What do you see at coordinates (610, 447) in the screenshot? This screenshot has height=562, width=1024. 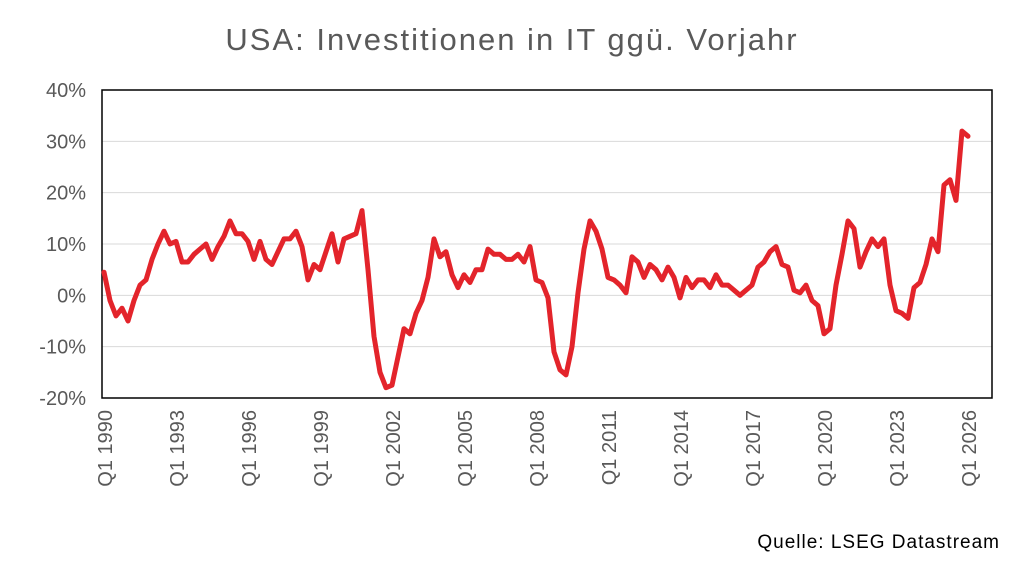 I see `x-tick-label: Q1 2011` at bounding box center [610, 447].